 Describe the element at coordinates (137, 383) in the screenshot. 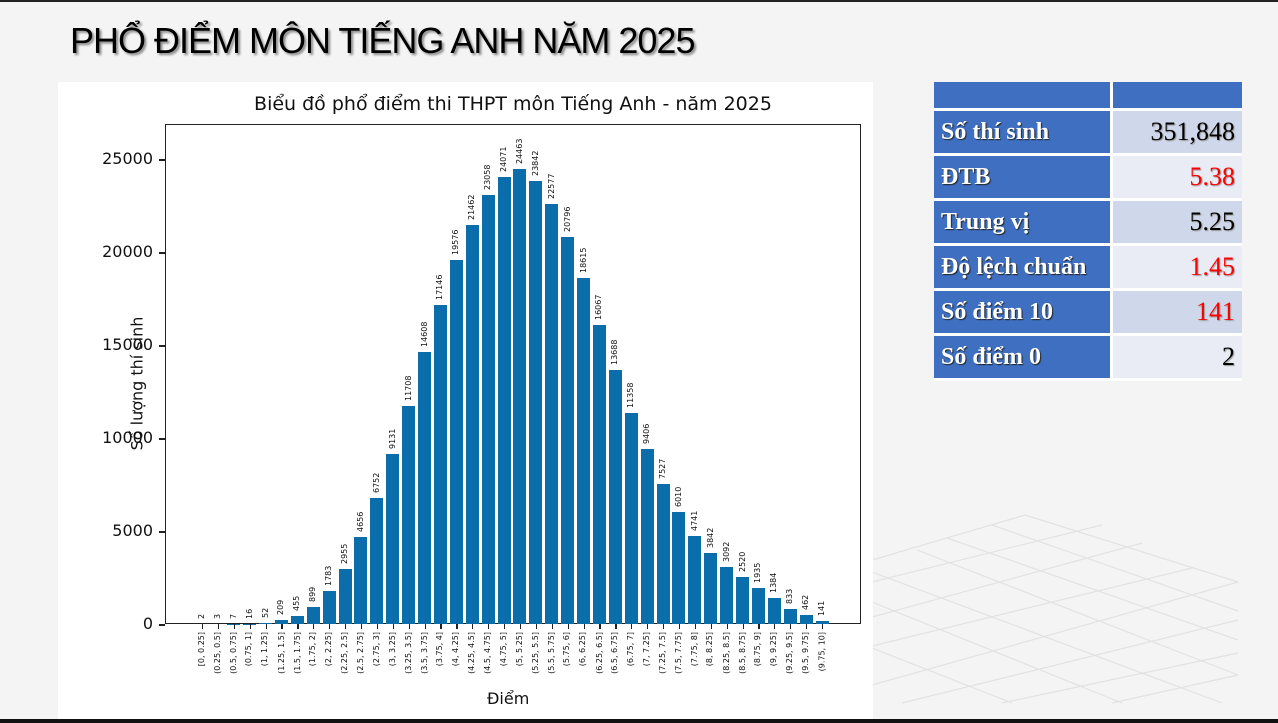

I see `y-axis-label: Số lượng thí sinh` at that location.